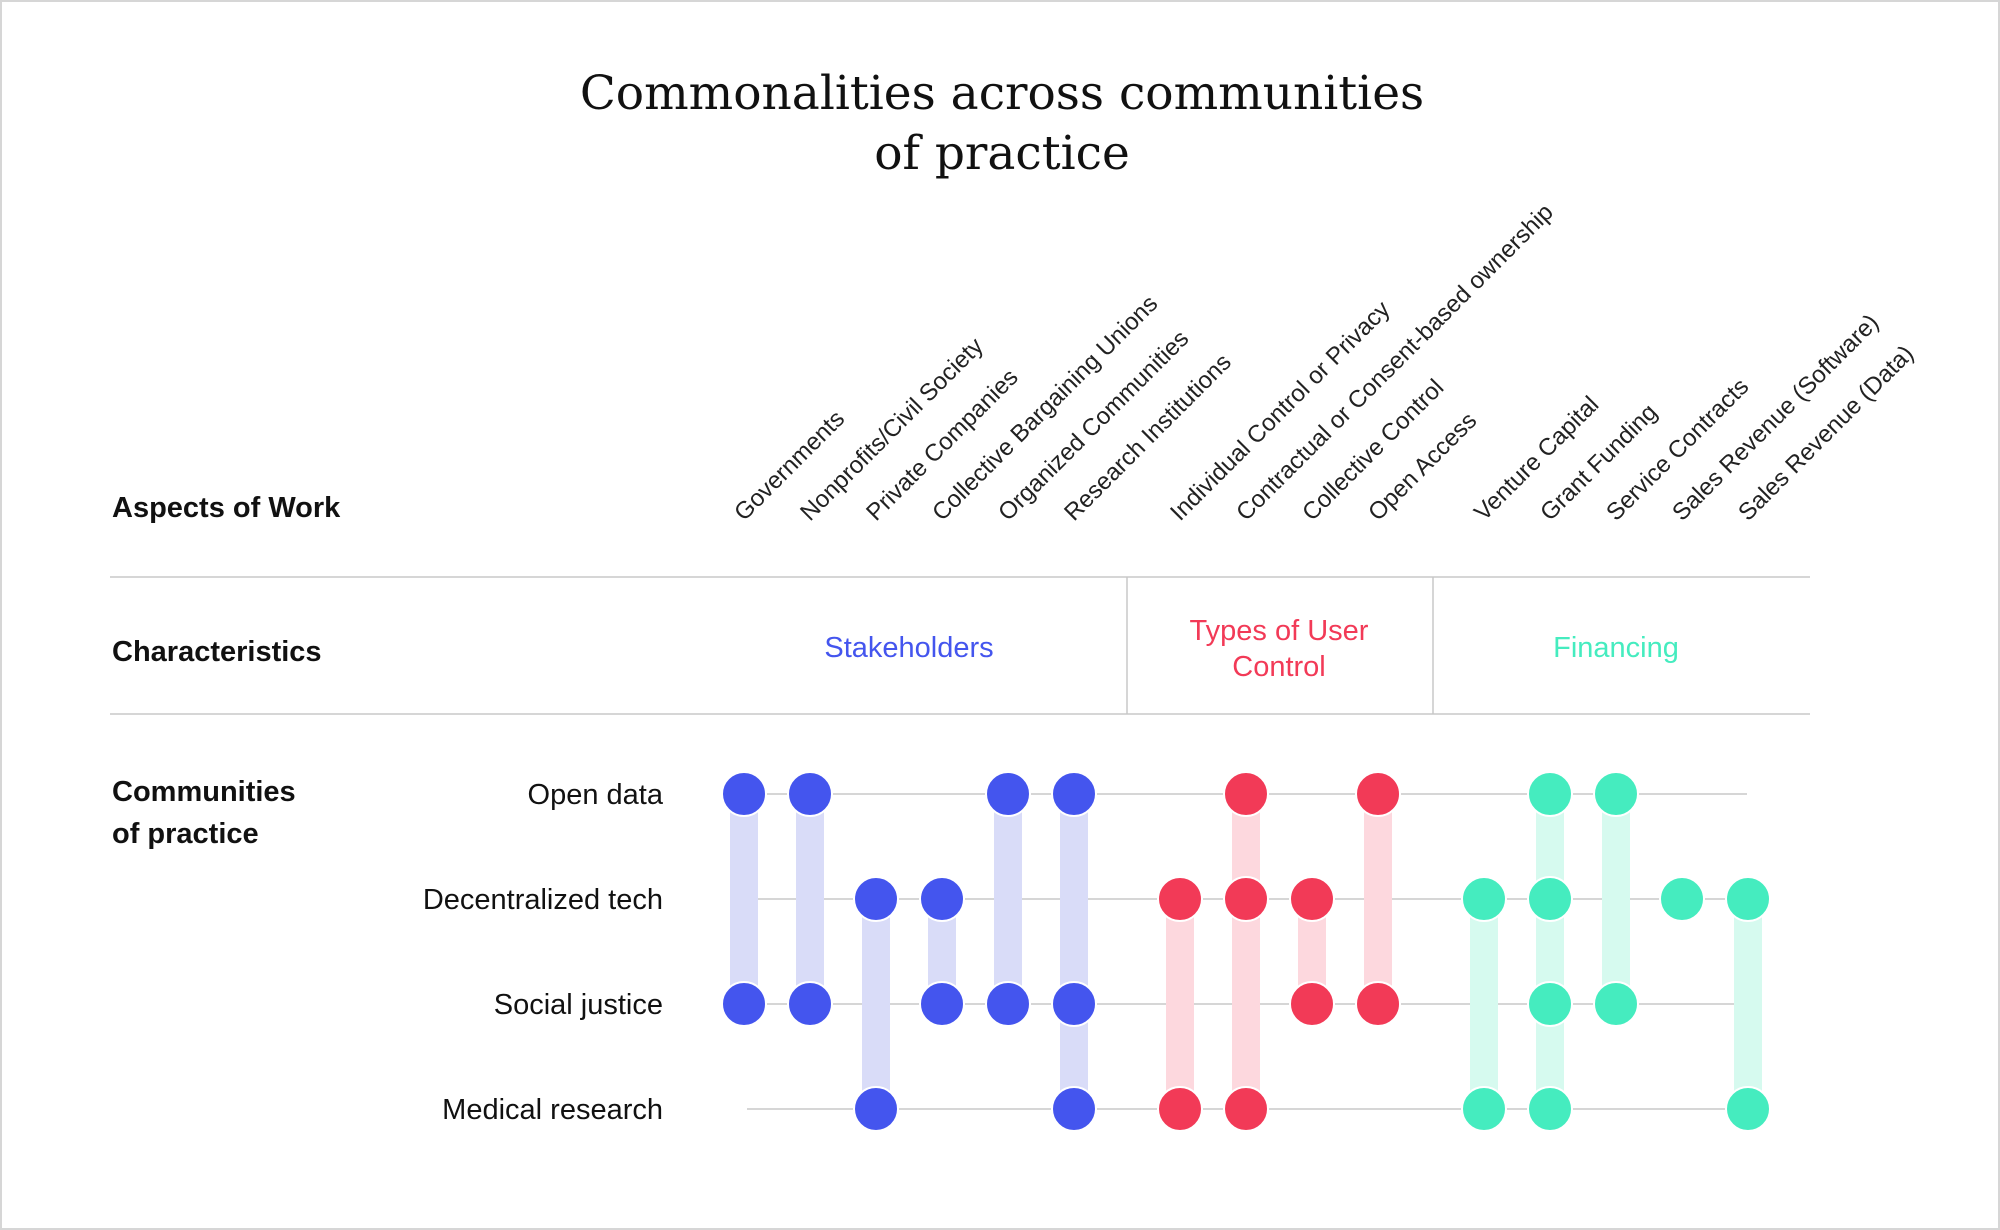 This screenshot has height=1230, width=2000. What do you see at coordinates (1682, 899) in the screenshot?
I see `dot-sales-revenue-software-decentralized-tech` at bounding box center [1682, 899].